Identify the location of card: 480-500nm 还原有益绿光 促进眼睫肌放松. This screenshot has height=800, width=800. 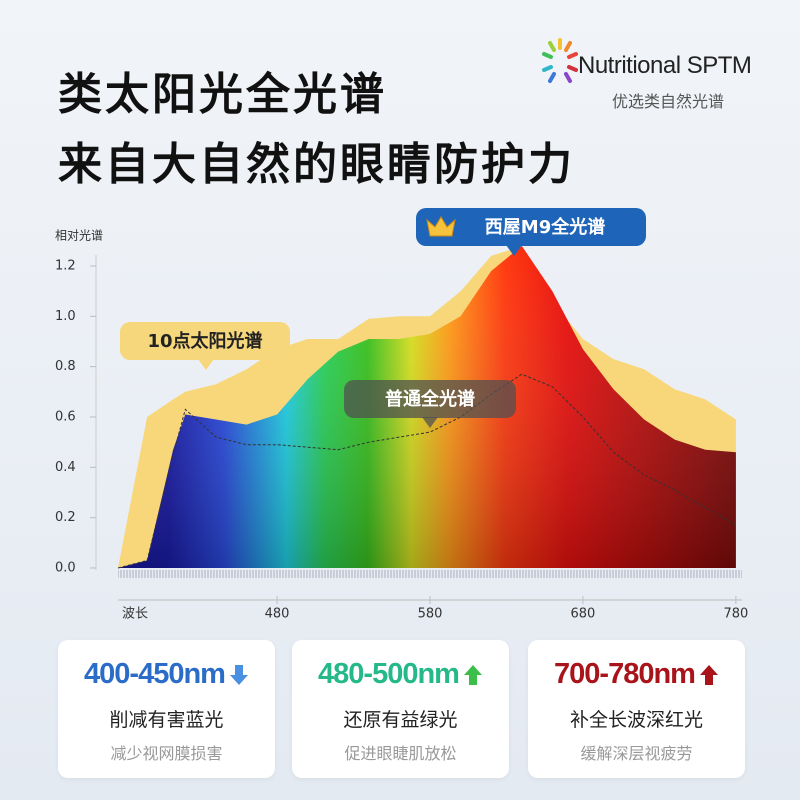
(400, 709).